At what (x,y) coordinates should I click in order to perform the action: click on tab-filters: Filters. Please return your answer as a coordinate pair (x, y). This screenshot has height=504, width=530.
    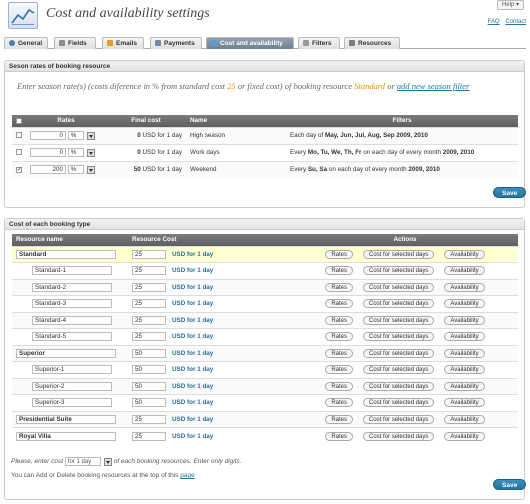
    Looking at the image, I should click on (319, 43).